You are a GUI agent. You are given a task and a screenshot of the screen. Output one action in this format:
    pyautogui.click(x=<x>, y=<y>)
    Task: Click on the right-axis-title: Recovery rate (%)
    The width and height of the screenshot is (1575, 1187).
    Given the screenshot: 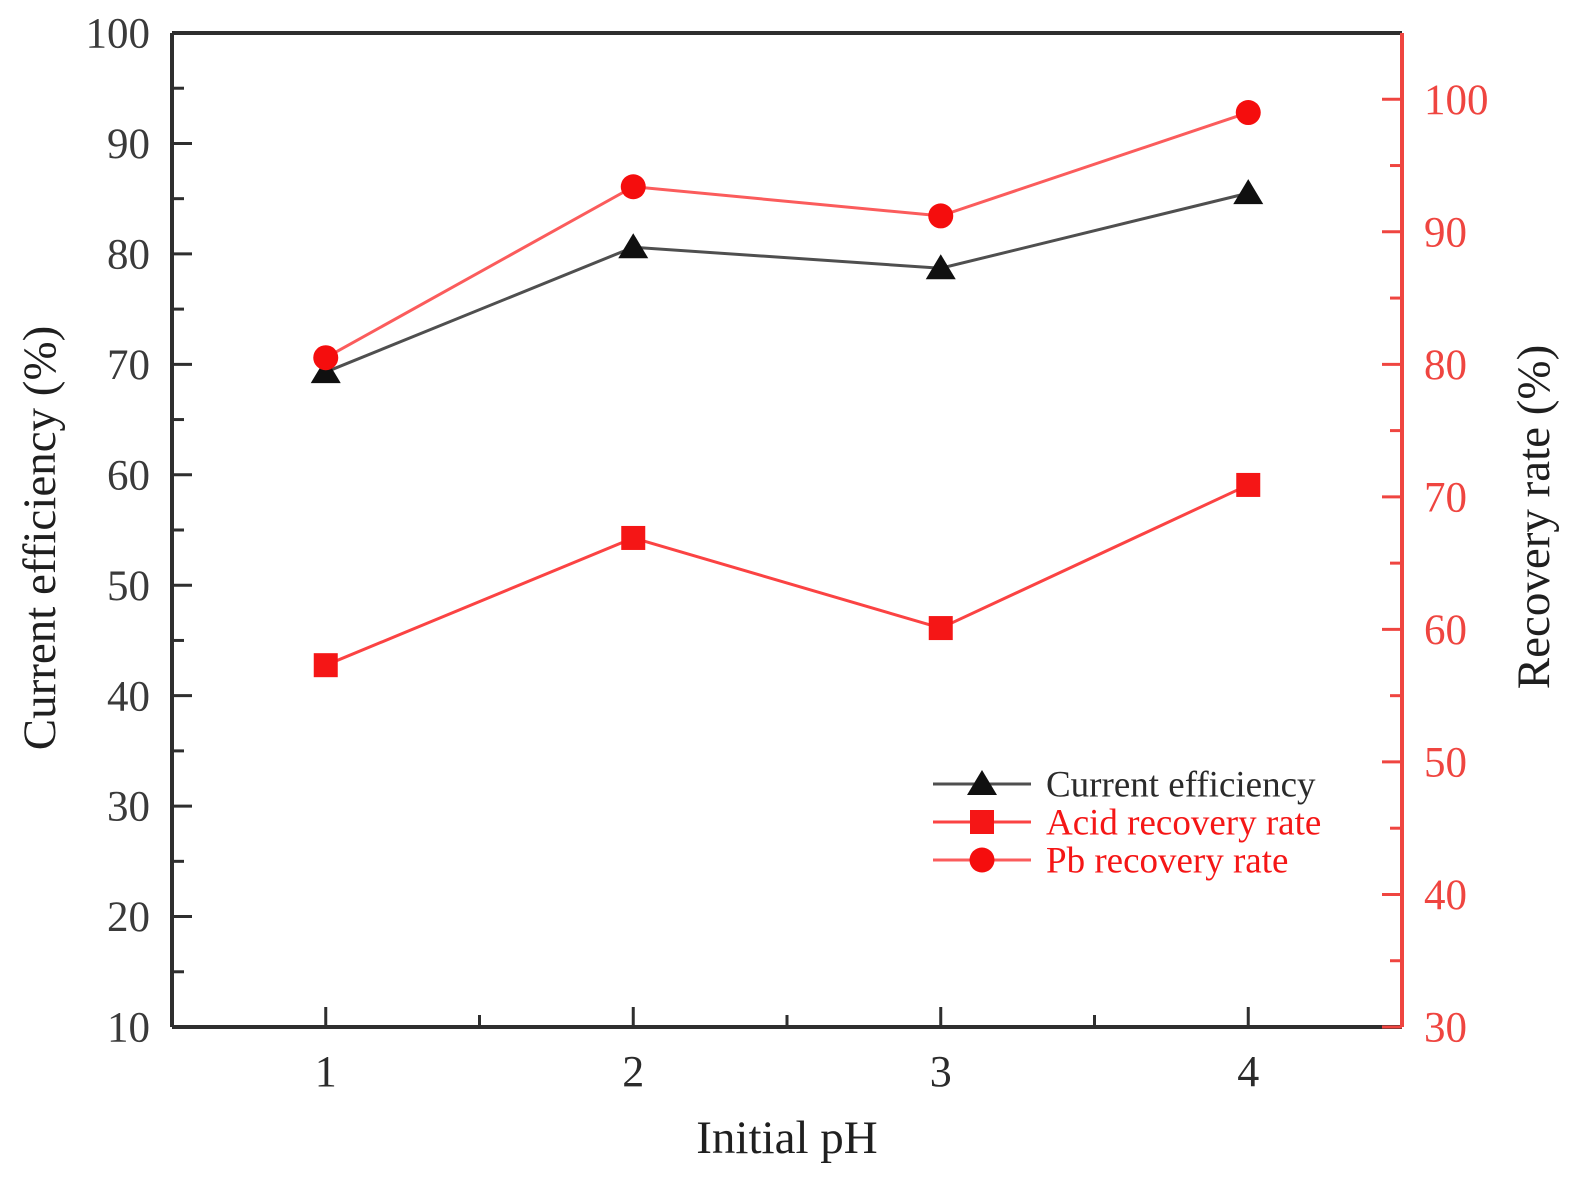 What is the action you would take?
    pyautogui.click(x=1534, y=517)
    